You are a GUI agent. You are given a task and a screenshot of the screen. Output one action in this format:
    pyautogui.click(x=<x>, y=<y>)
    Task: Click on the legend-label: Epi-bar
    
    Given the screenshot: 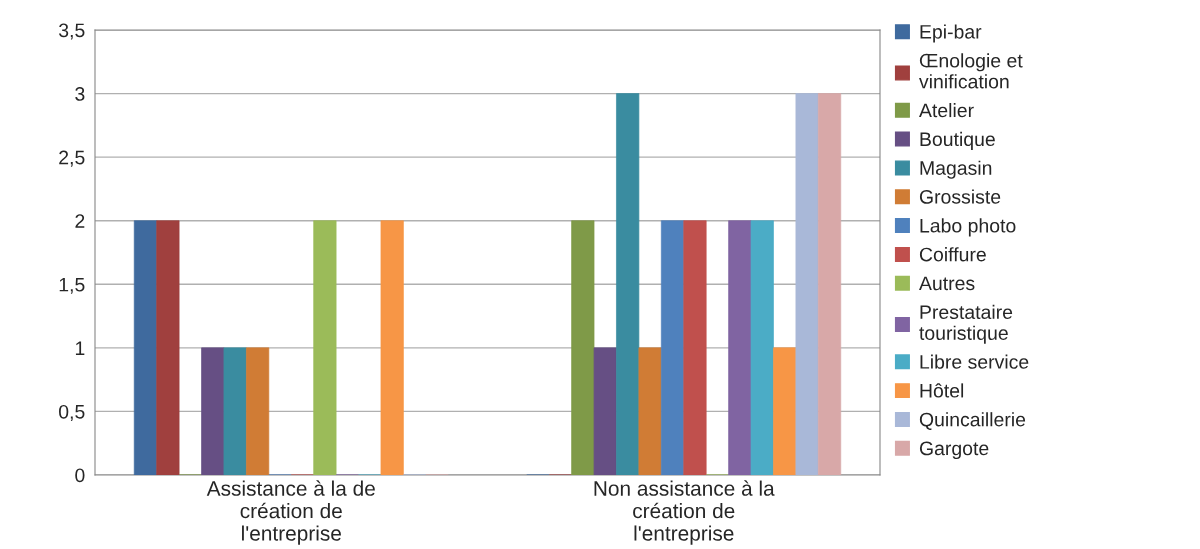 What is the action you would take?
    pyautogui.click(x=951, y=33)
    